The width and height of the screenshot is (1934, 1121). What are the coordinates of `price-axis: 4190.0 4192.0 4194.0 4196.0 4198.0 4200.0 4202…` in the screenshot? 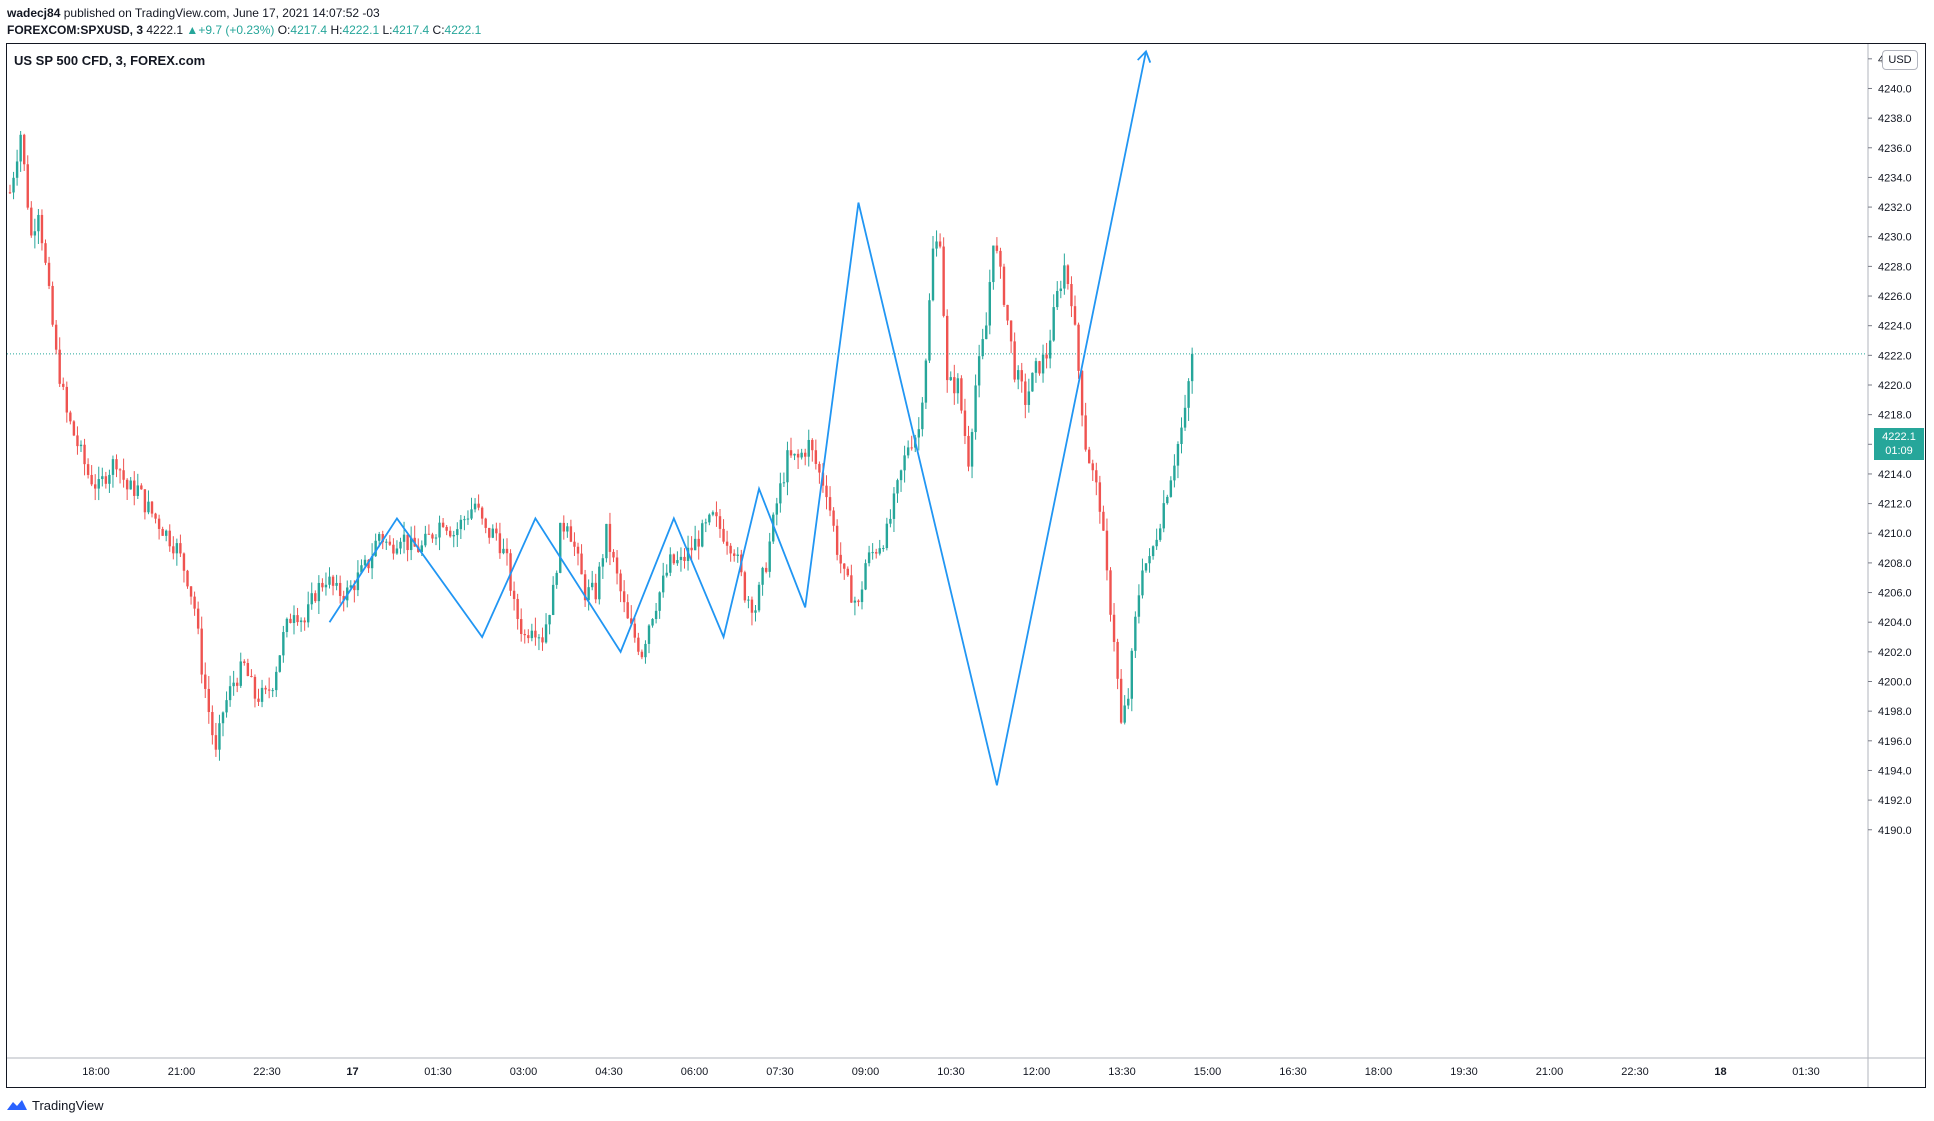 It's located at (1889, 565).